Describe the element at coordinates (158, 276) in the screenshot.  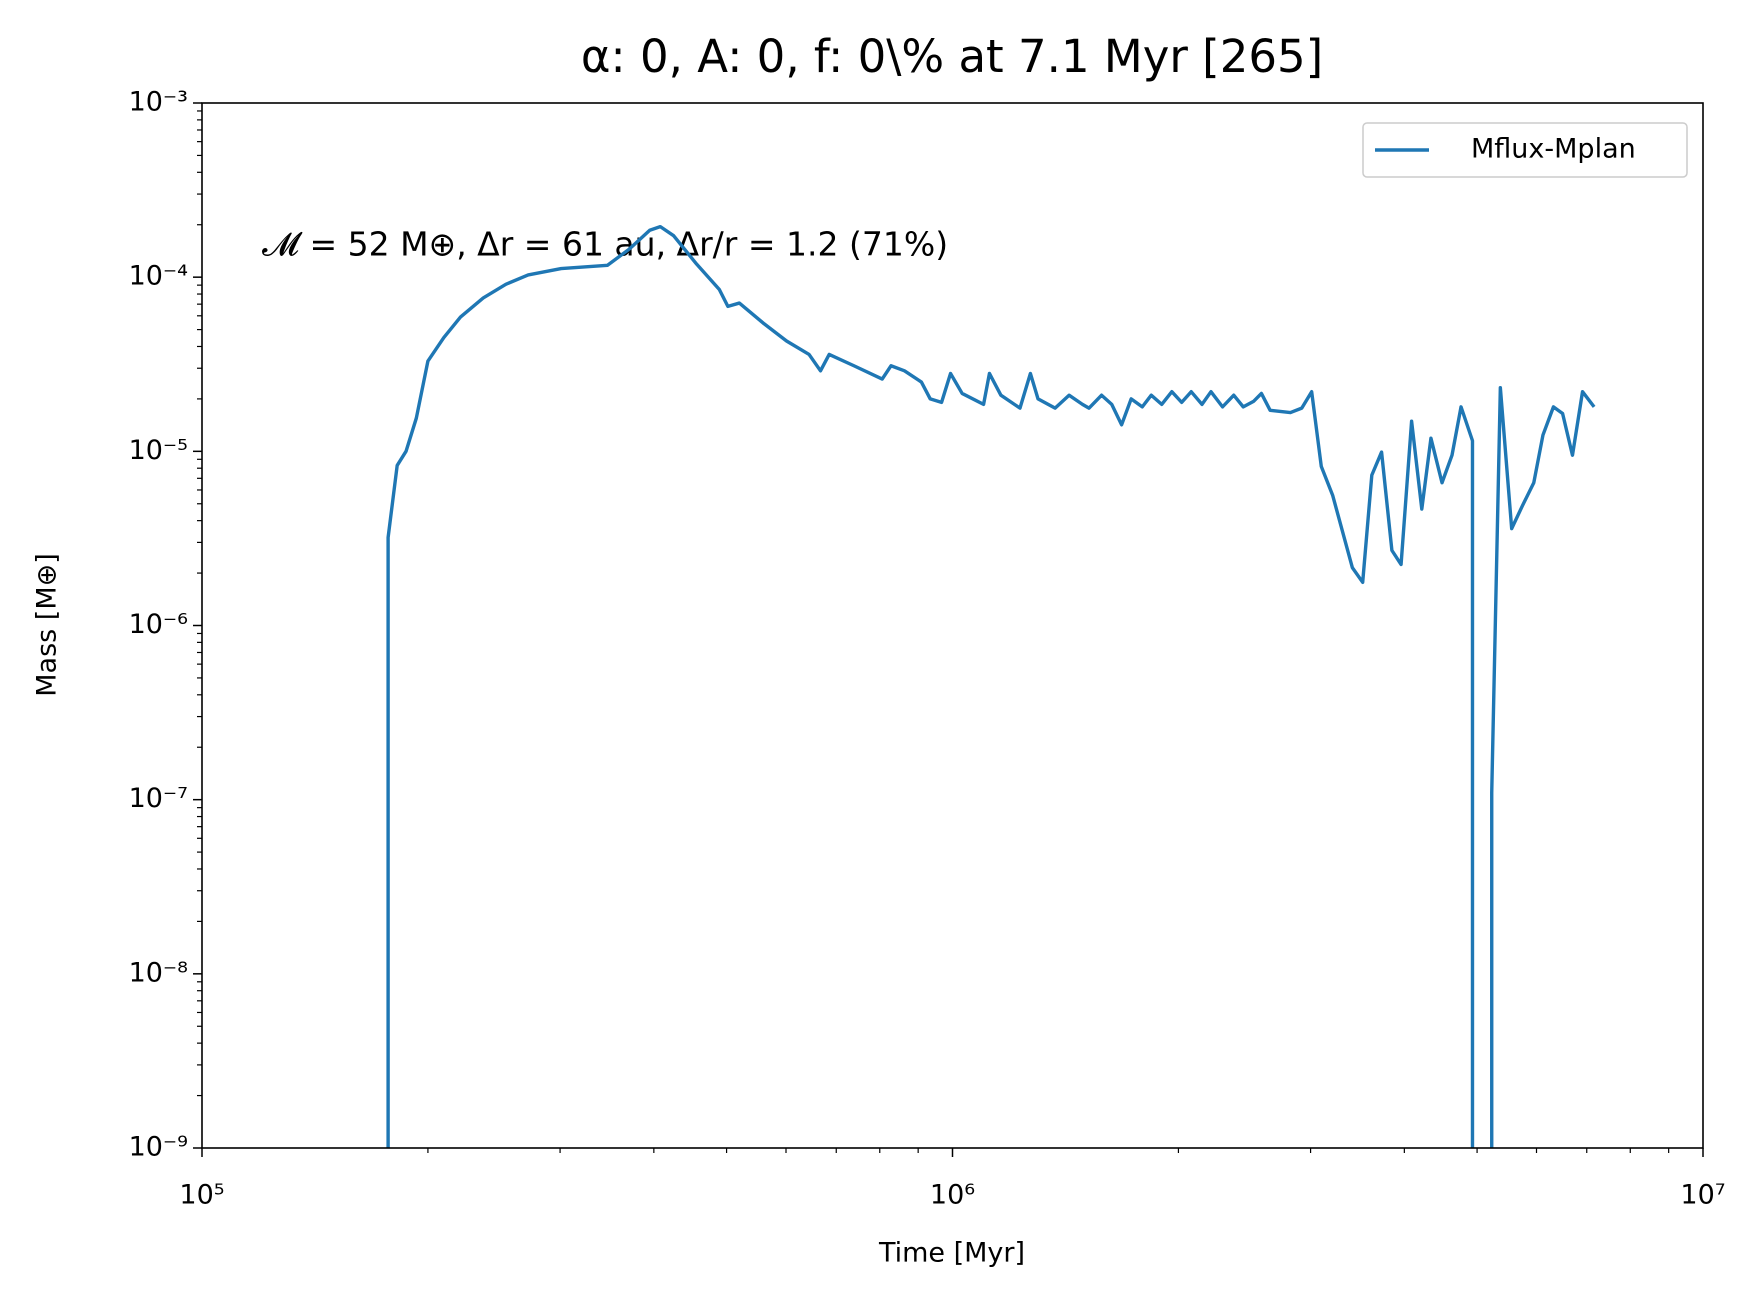
I see `y-tick-label: 10⁻⁴` at that location.